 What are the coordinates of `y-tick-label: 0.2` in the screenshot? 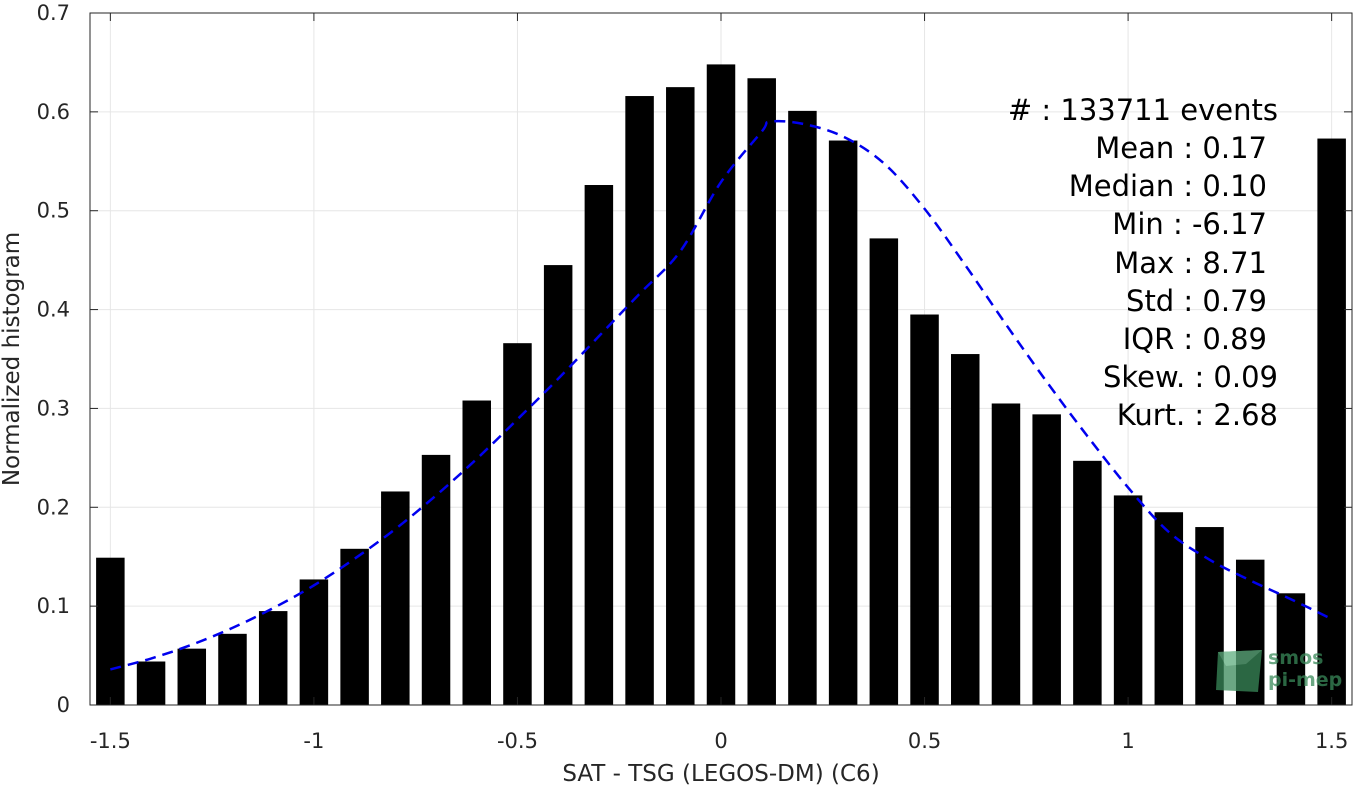 It's located at (53, 507).